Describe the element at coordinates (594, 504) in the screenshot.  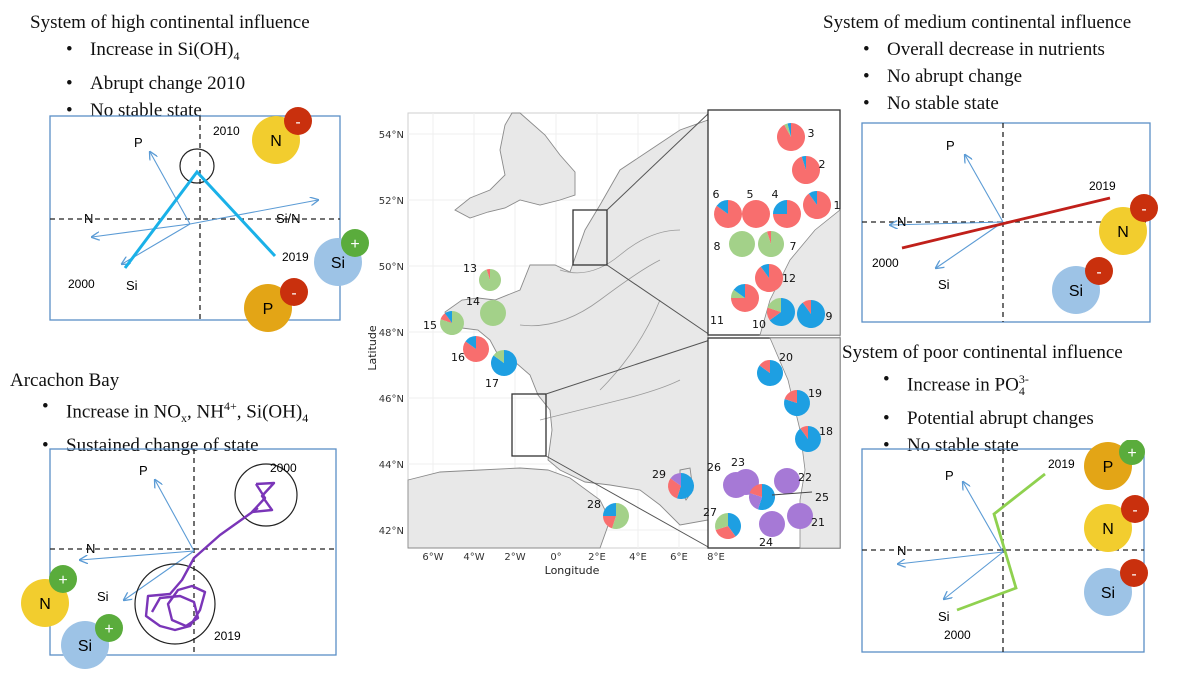
I see `station-label-28: 28` at that location.